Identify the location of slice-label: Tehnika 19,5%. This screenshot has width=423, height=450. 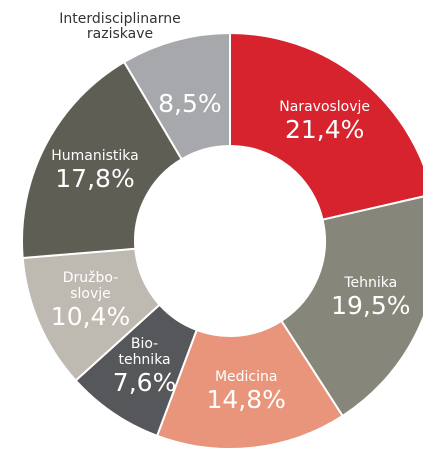
(370, 298).